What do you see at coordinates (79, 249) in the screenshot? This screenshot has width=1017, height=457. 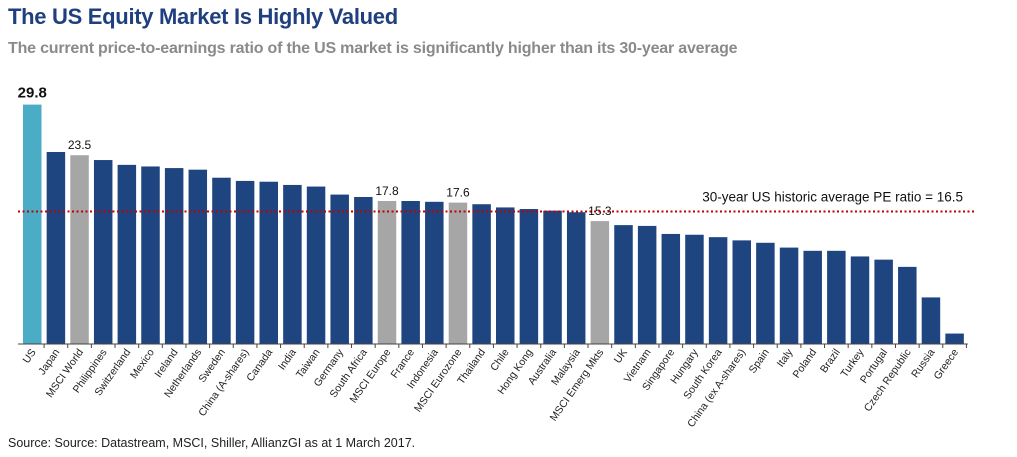 I see `bar-msci-world` at bounding box center [79, 249].